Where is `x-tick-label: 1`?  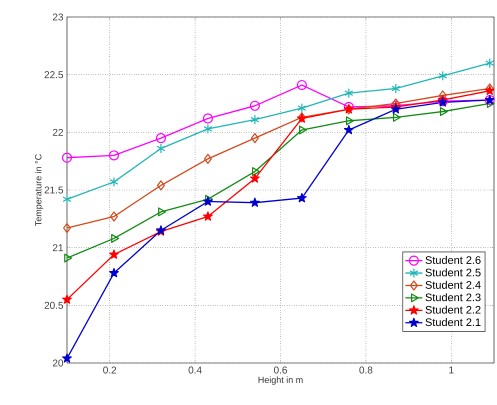 x-tick-label: 1 is located at coordinates (451, 370).